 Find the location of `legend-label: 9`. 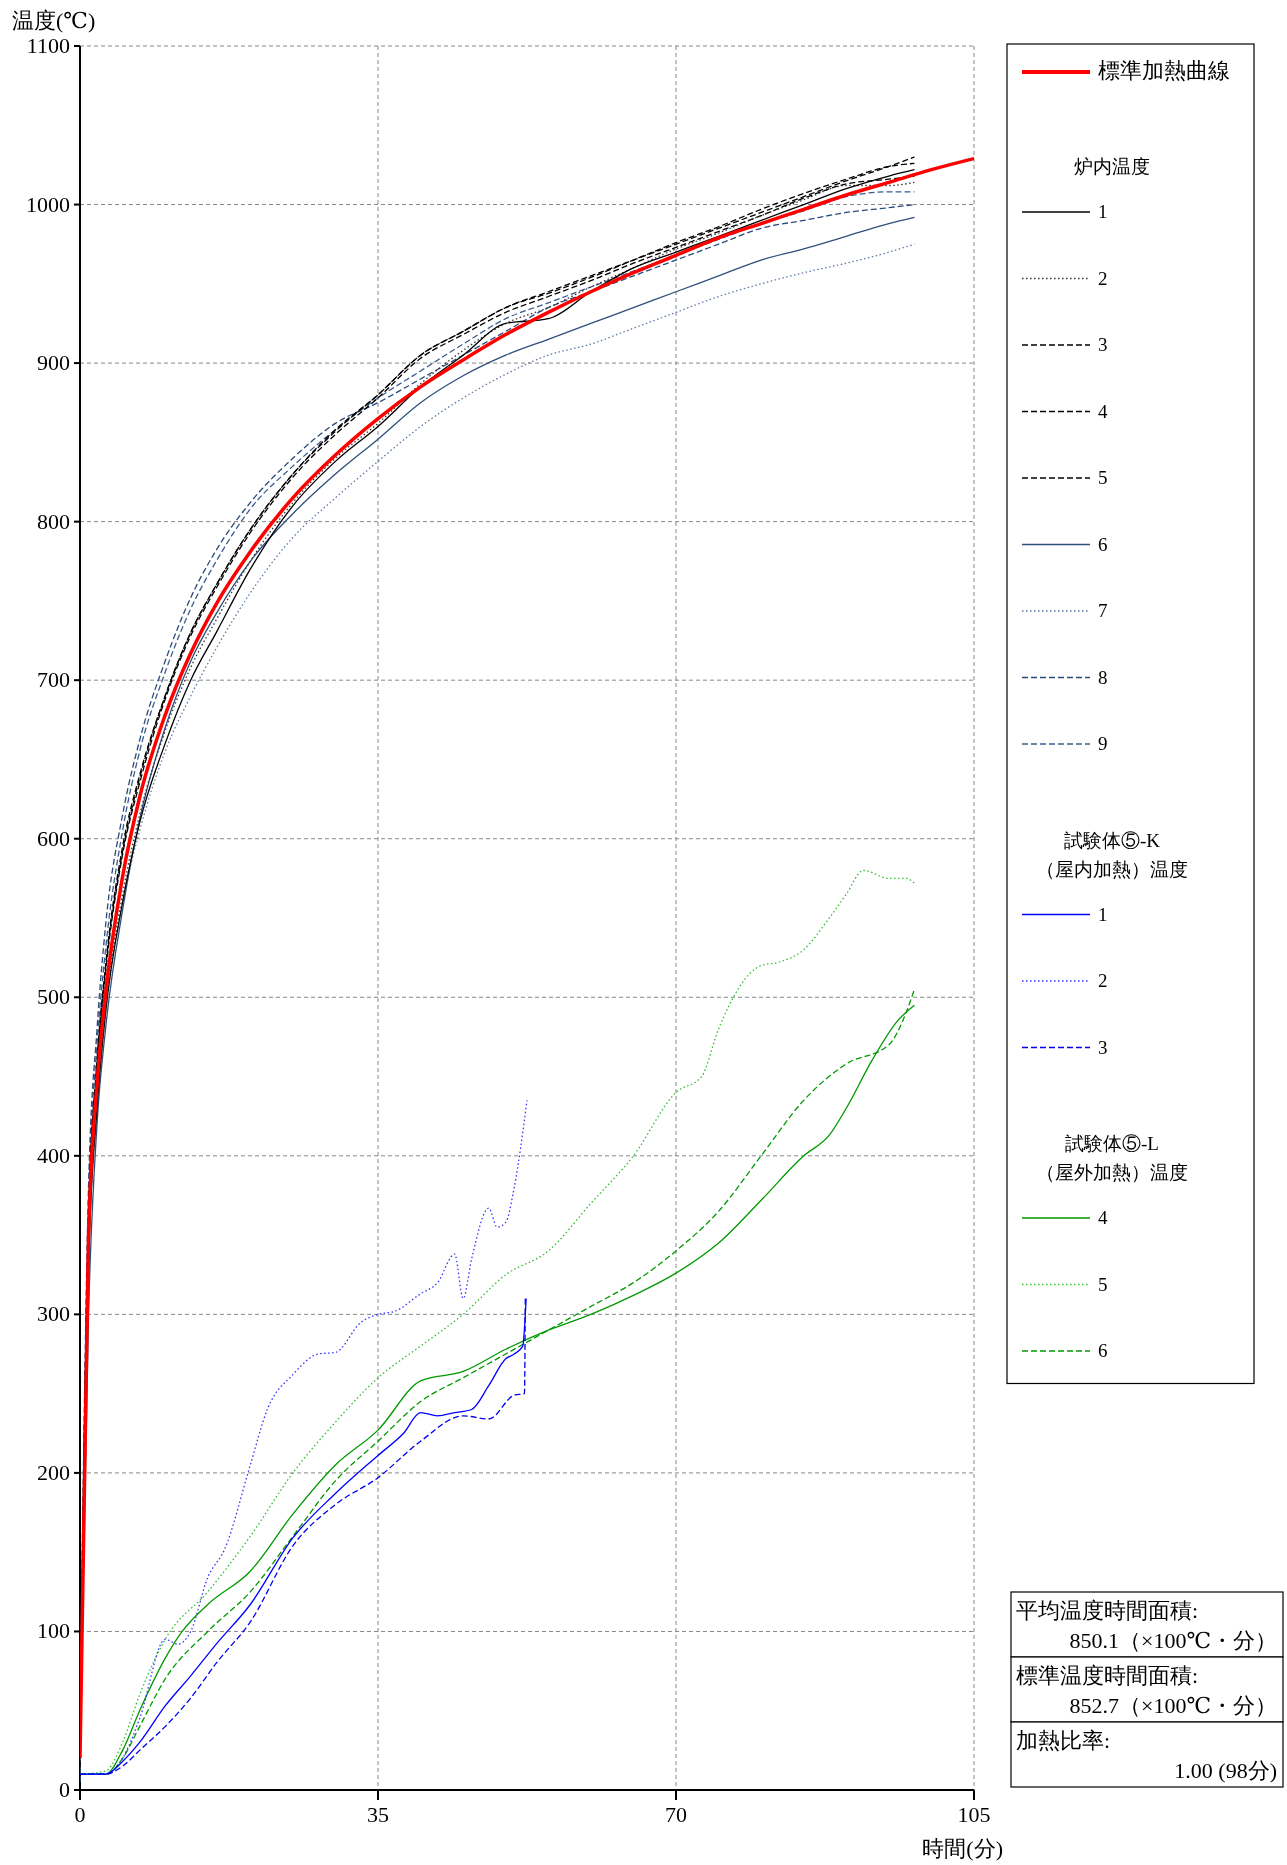

legend-label: 9 is located at coordinates (1103, 743).